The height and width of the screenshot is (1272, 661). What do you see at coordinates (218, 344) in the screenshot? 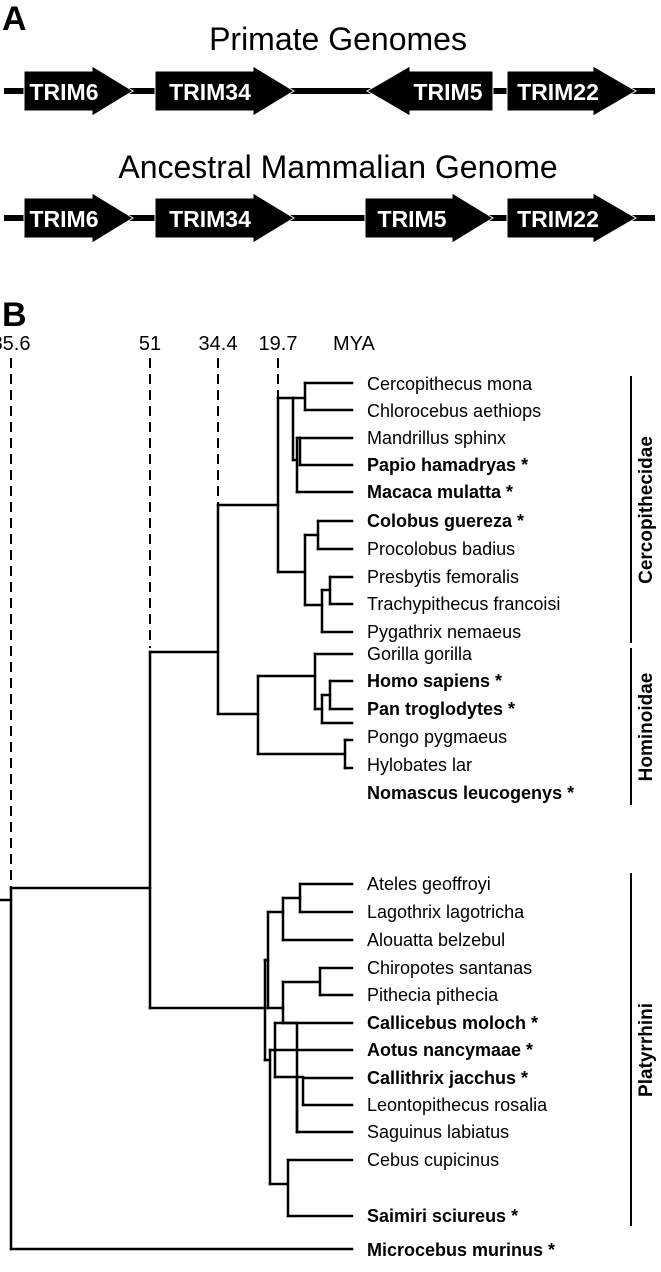
I see `time-tick-label: 34.4` at bounding box center [218, 344].